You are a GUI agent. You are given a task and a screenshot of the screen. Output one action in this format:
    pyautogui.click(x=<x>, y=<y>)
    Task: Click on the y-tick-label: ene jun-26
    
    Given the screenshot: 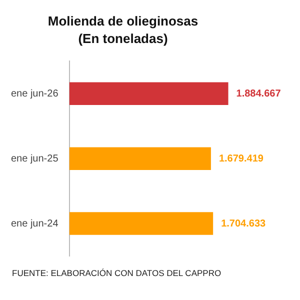 What is the action you would take?
    pyautogui.click(x=34, y=94)
    